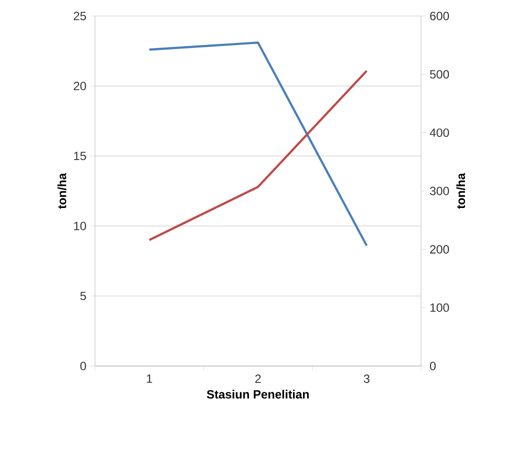  What do you see at coordinates (433, 366) in the screenshot?
I see `y2-tick-label: 0` at bounding box center [433, 366].